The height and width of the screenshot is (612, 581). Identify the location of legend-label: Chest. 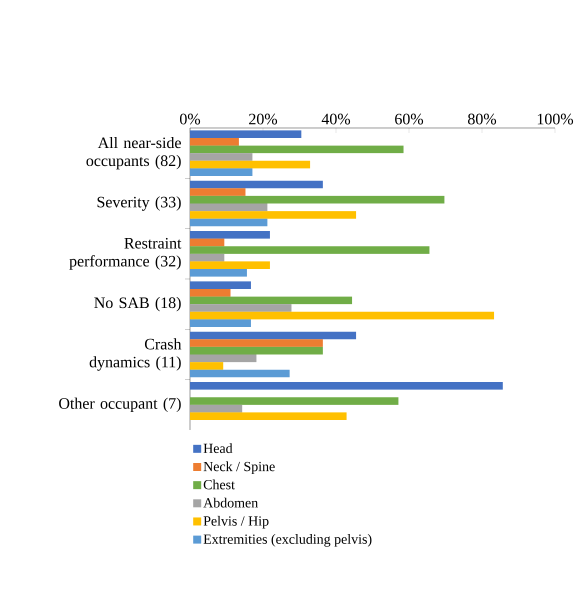
(219, 485).